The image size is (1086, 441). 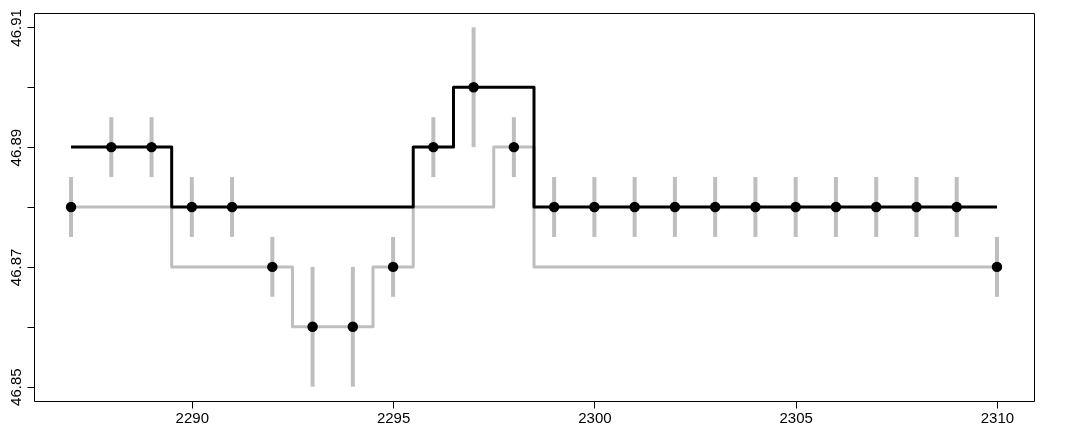 I want to click on x-tick-label: 2295, so click(x=393, y=417).